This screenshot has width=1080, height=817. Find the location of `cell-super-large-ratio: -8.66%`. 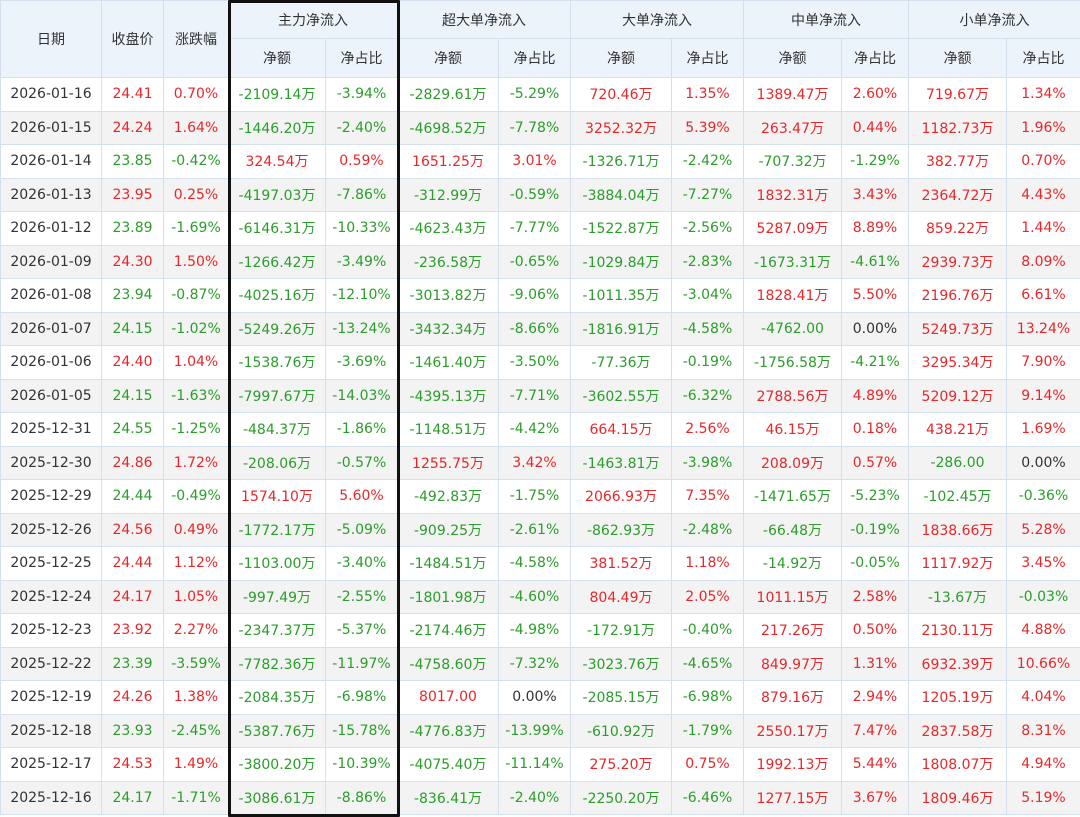

cell-super-large-ratio: -8.66% is located at coordinates (535, 329).